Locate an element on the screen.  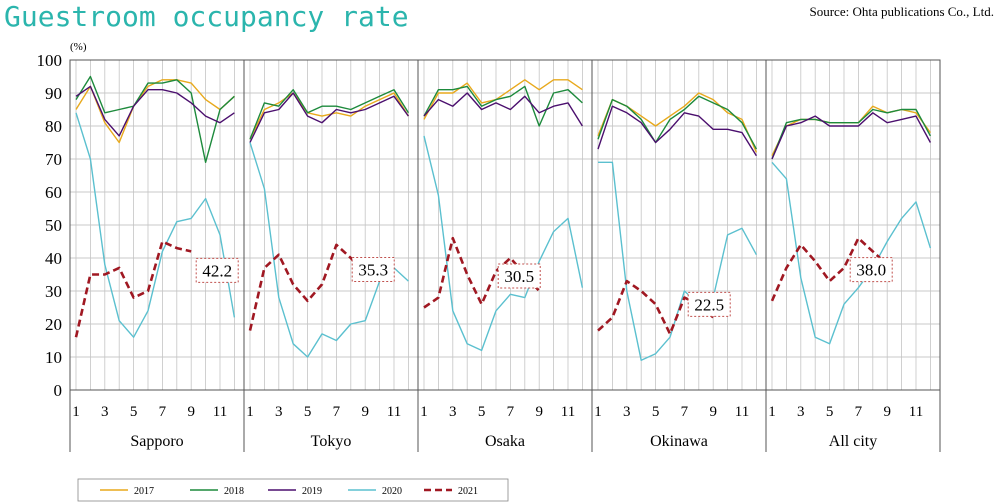
legend-label-2020: 2020 is located at coordinates (392, 491).